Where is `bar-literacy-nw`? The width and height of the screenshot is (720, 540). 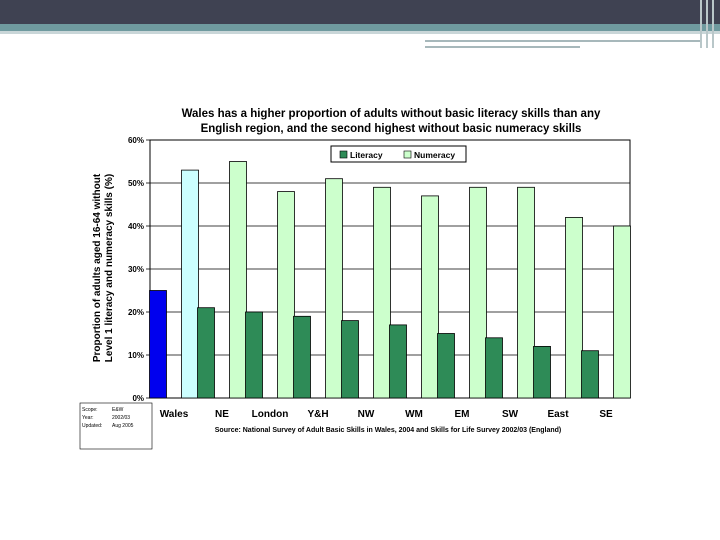
bar-literacy-nw is located at coordinates (350, 359).